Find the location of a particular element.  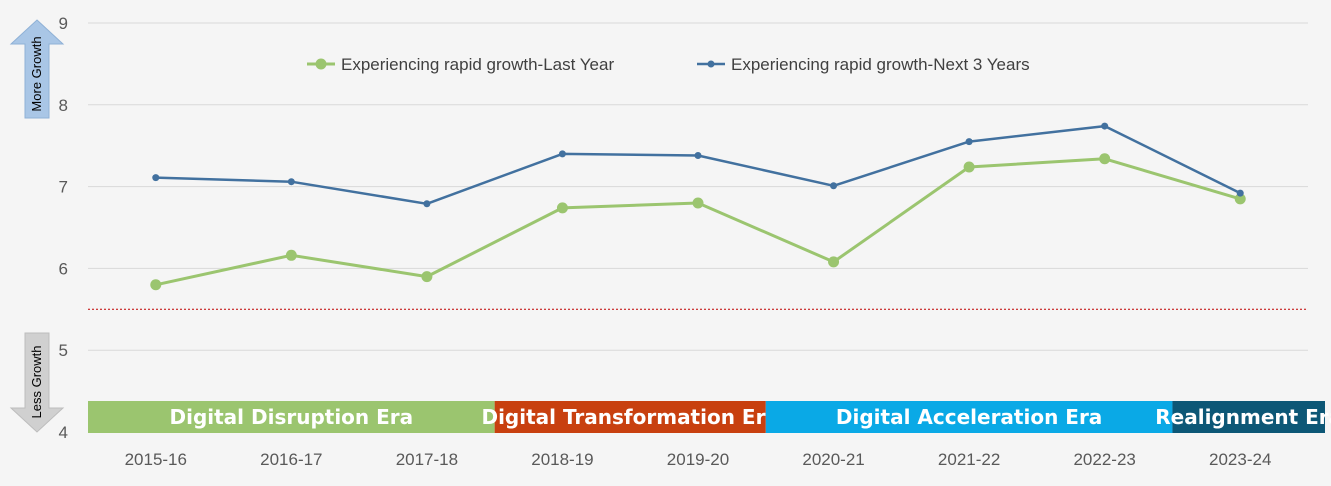

down-arrow-icon is located at coordinates (37, 382).